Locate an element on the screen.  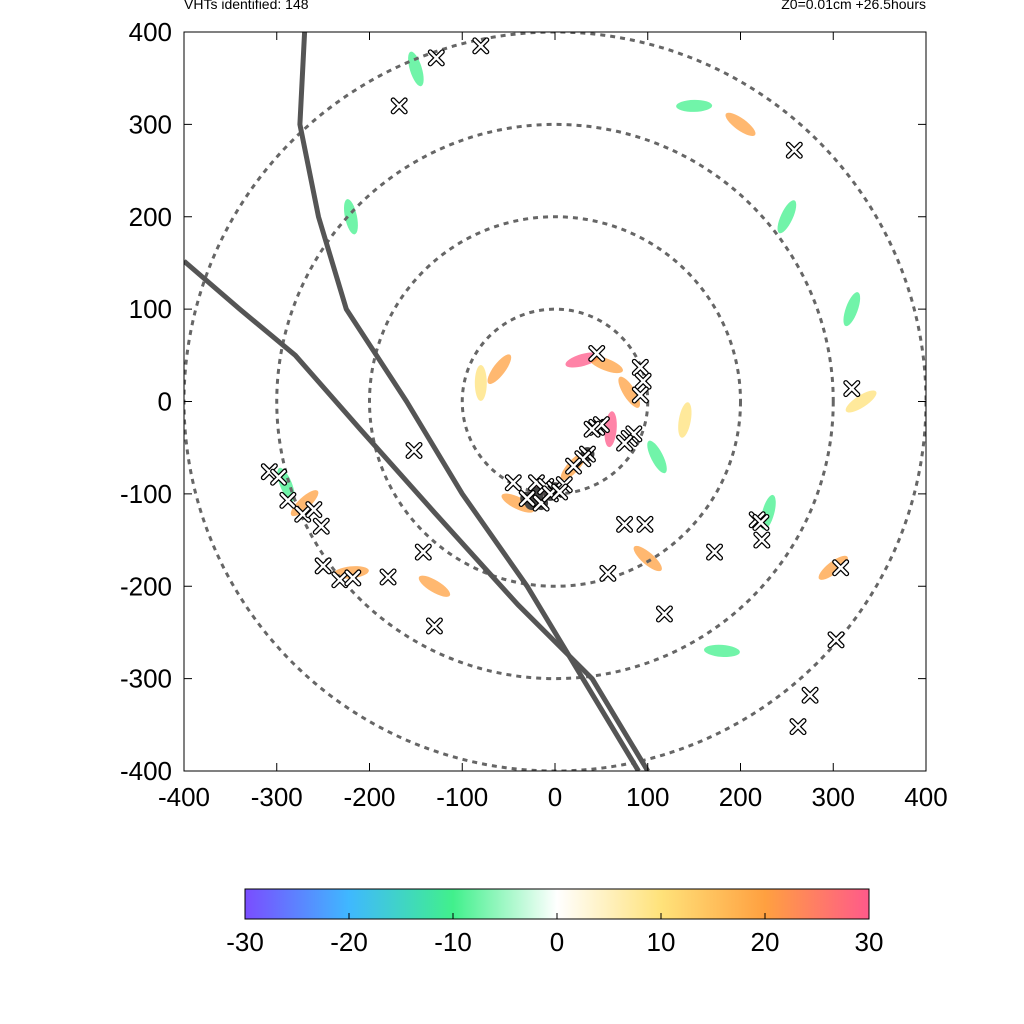
y-tick-label: 200 is located at coordinates (150, 217).